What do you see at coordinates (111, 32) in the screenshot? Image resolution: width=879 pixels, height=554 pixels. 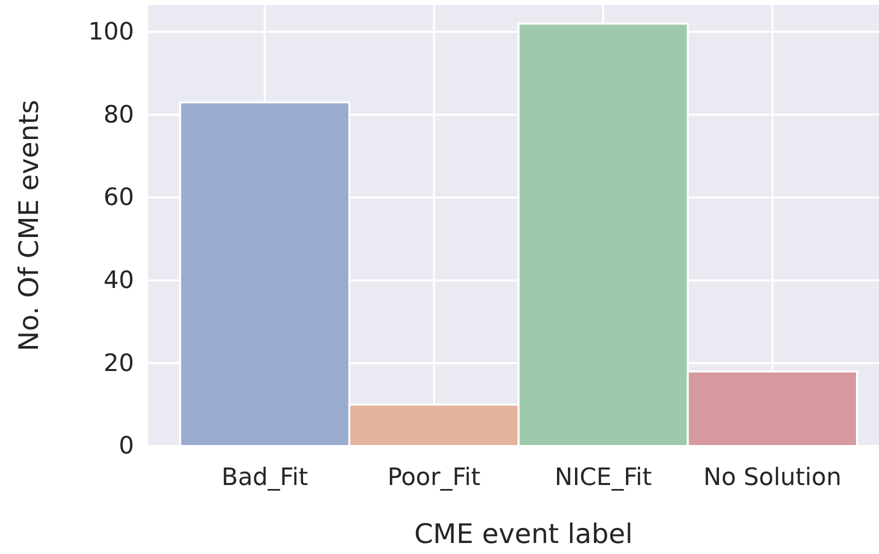 I see `y-tick-label: 100` at bounding box center [111, 32].